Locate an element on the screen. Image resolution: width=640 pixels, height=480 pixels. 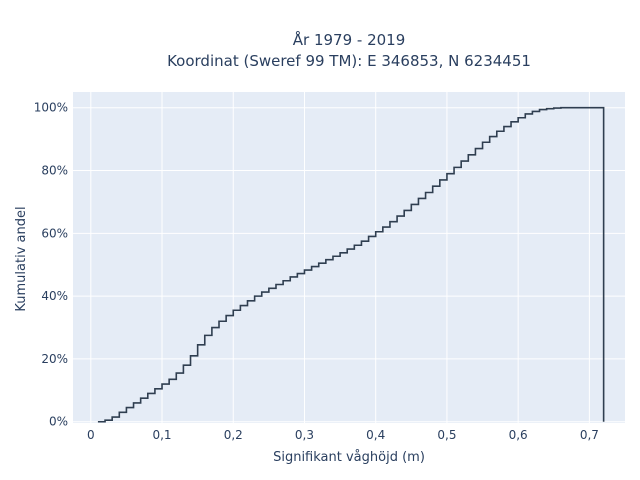
y-tick-label: 0% is located at coordinates (58, 422).